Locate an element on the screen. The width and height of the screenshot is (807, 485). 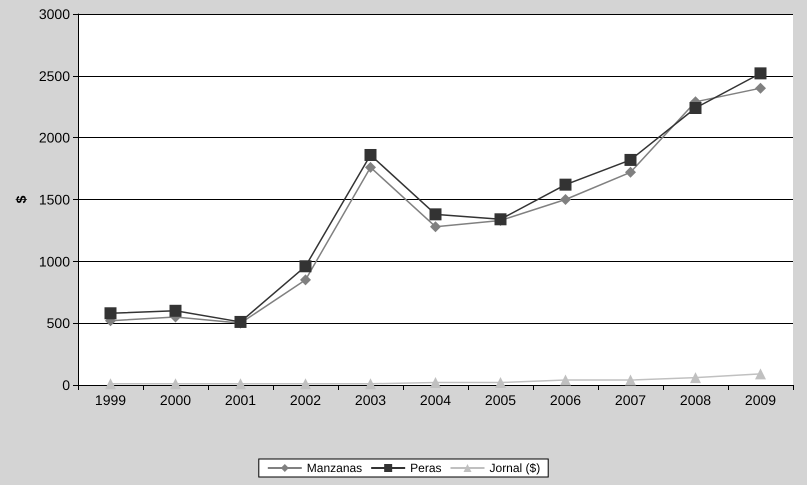
x-tick-label: 2002 is located at coordinates (306, 400).